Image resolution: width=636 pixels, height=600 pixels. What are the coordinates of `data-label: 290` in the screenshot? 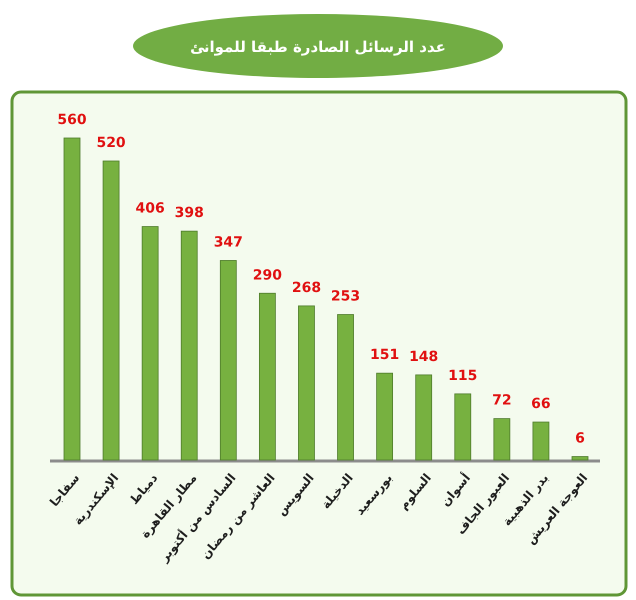 It's located at (267, 275).